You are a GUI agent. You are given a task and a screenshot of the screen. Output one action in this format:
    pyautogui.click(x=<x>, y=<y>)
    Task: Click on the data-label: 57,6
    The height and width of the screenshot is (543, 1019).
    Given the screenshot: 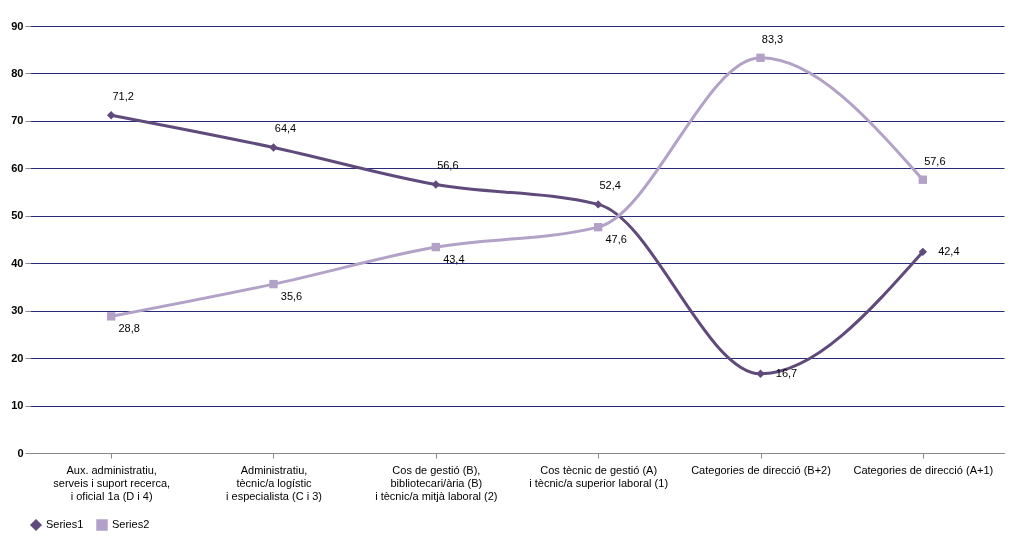 What is the action you would take?
    pyautogui.click(x=935, y=160)
    